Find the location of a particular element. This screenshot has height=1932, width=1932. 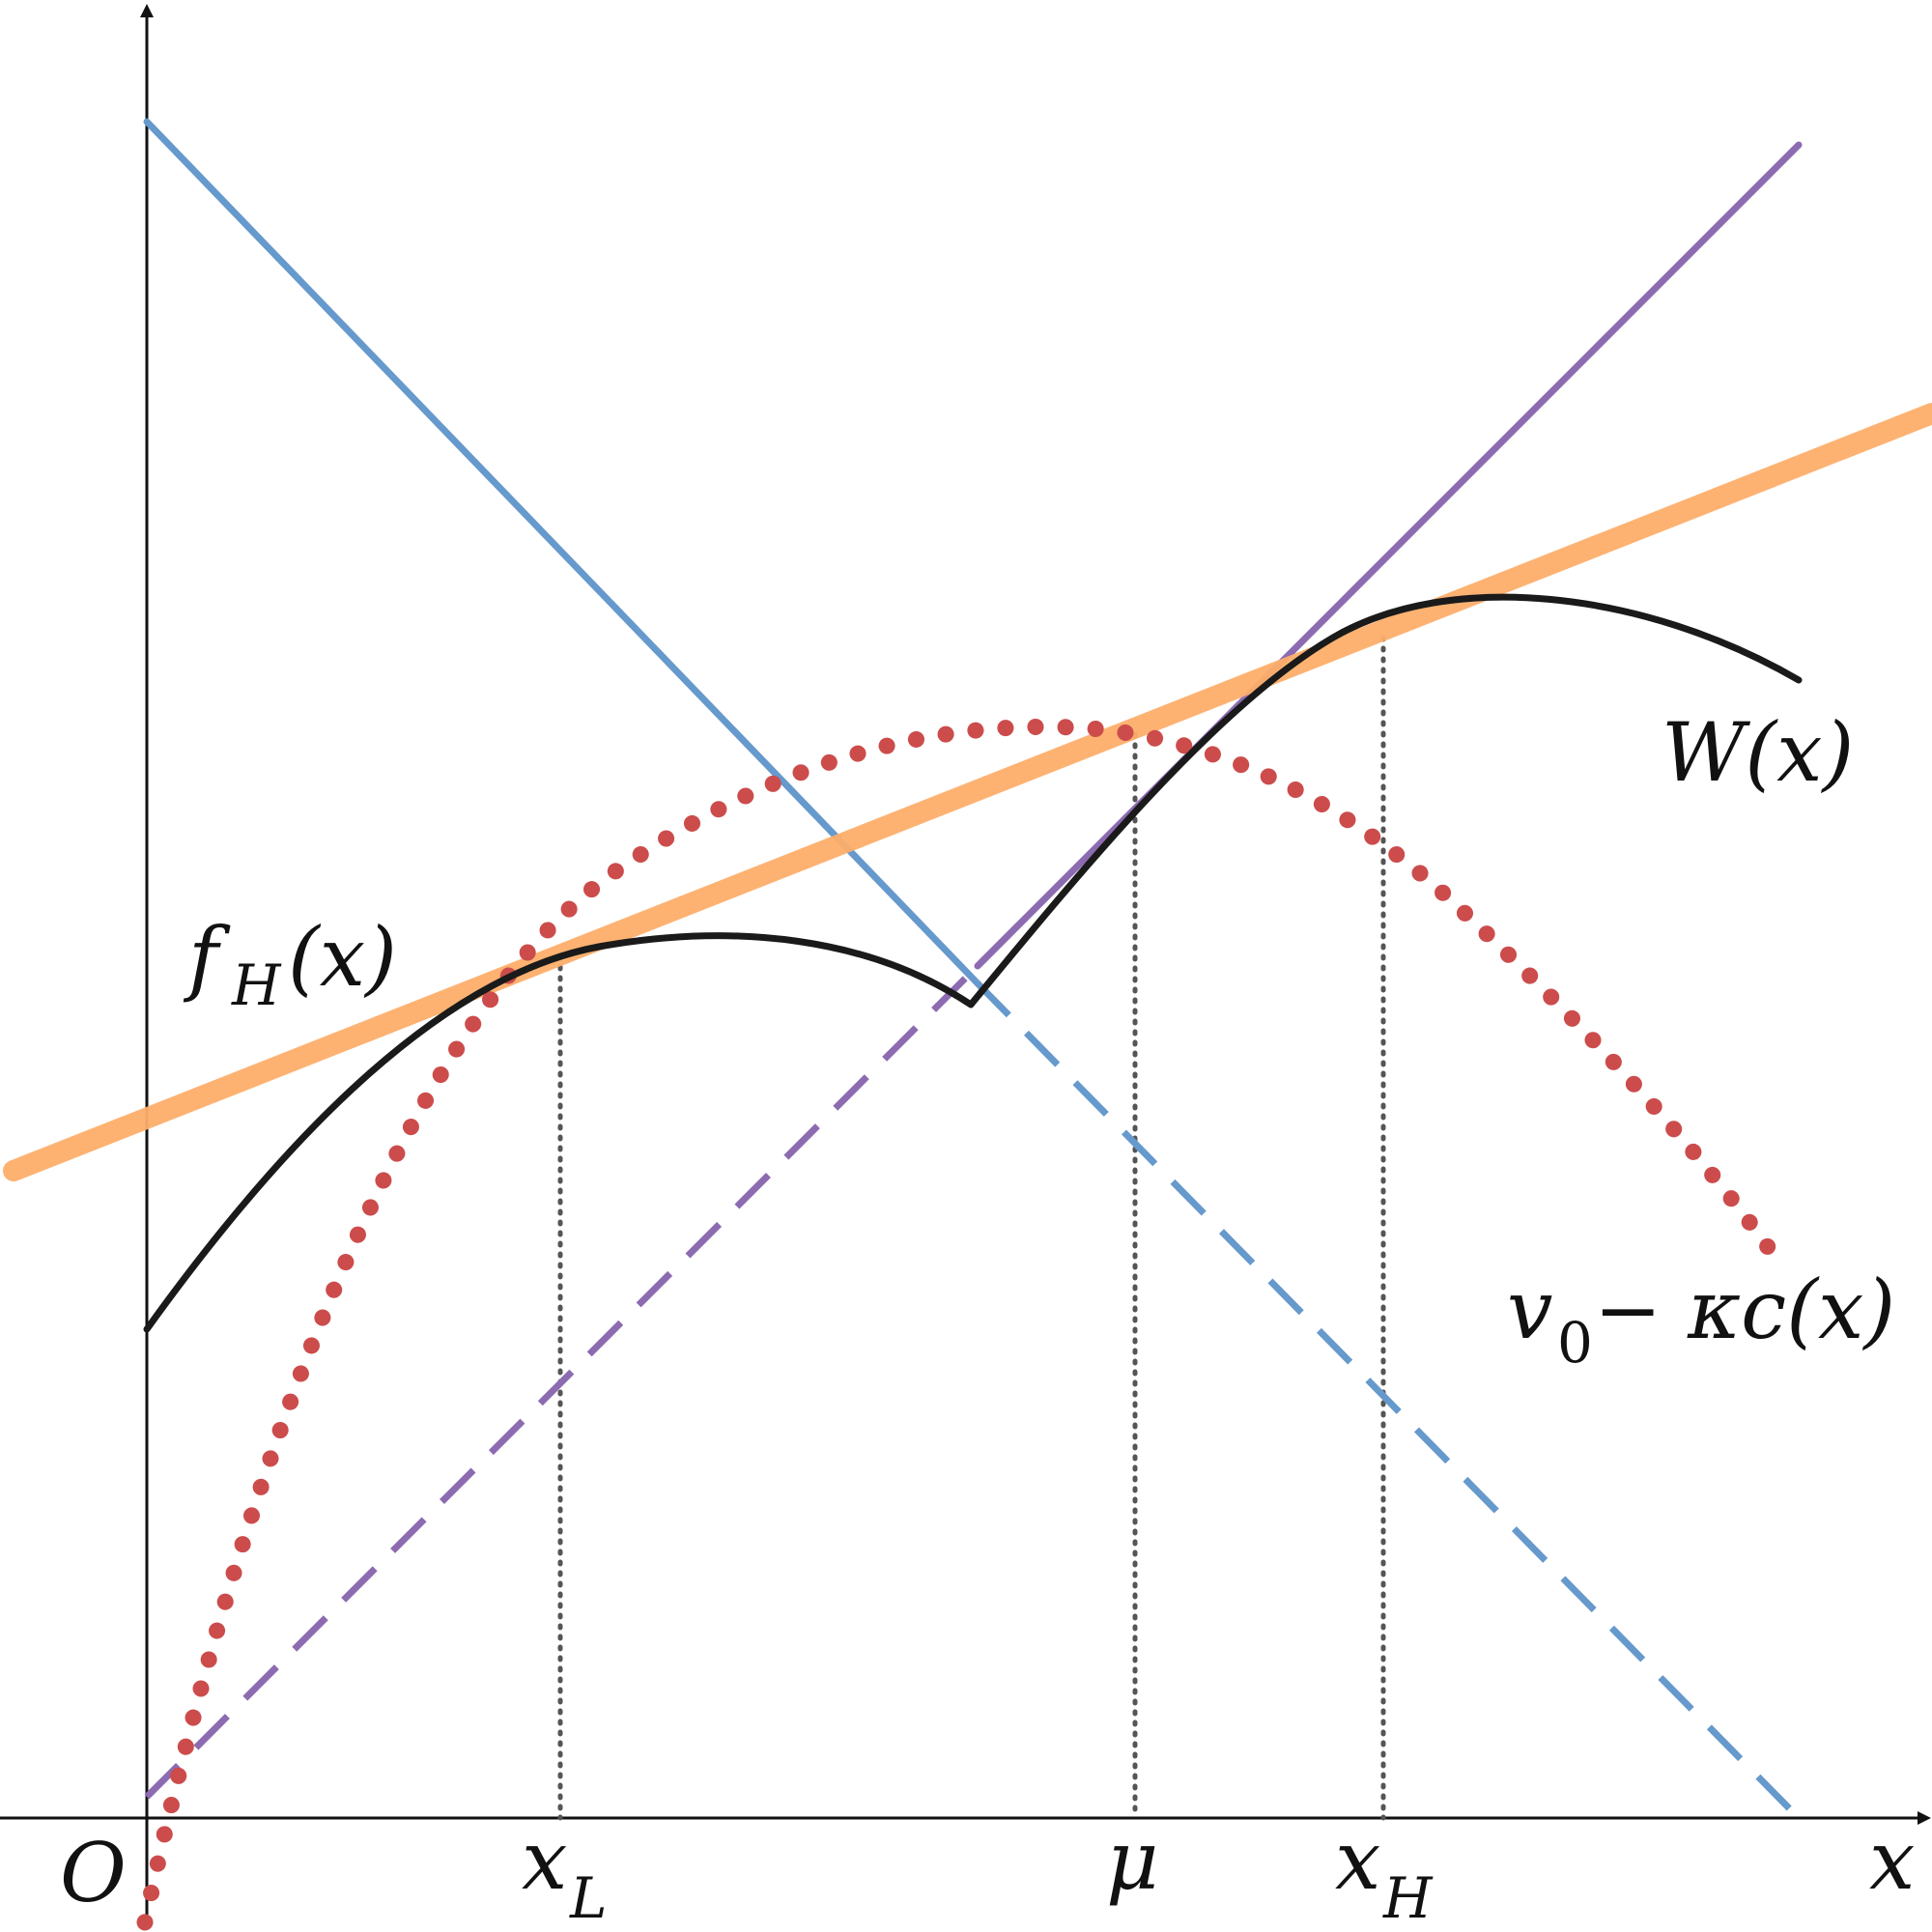

tick-label-x-l: x L is located at coordinates (565, 1872).